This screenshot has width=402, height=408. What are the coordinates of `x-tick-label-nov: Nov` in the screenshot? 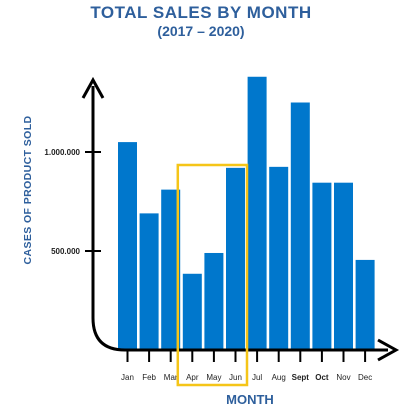 It's located at (343, 377).